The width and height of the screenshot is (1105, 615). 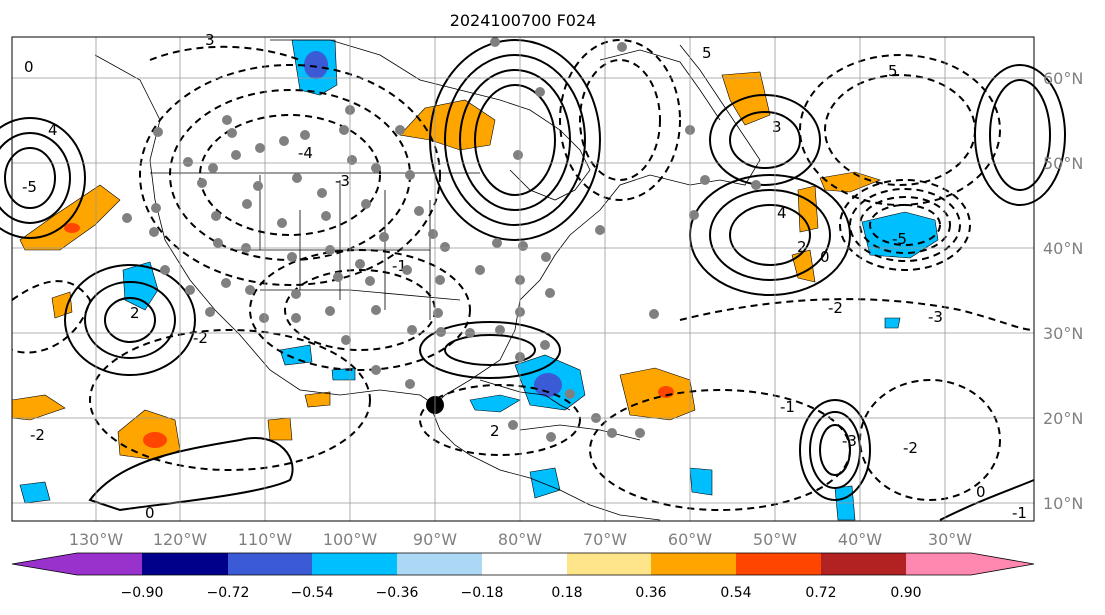 What do you see at coordinates (44, 564) in the screenshot?
I see `colorbar-under` at bounding box center [44, 564].